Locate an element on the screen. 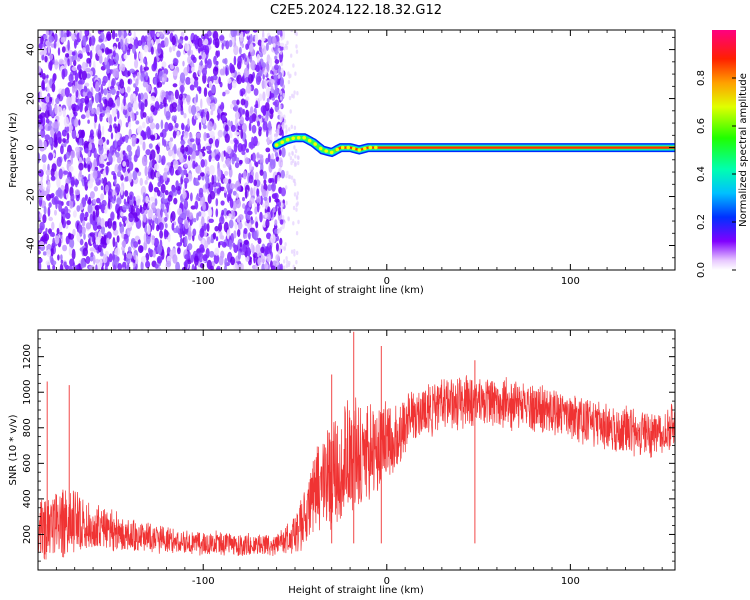 The width and height of the screenshot is (750, 600). spectrogram-noise is located at coordinates (169, 150).